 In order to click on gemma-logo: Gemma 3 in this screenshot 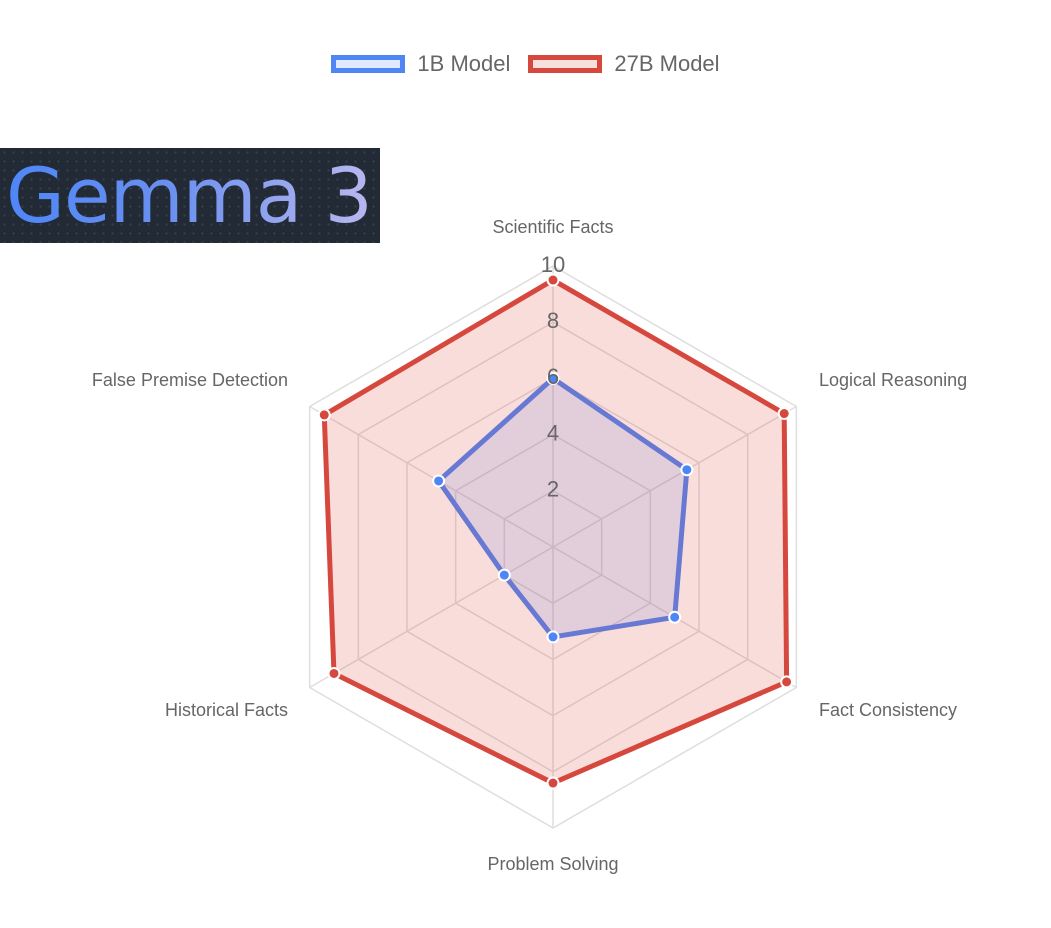, I will do `click(190, 195)`.